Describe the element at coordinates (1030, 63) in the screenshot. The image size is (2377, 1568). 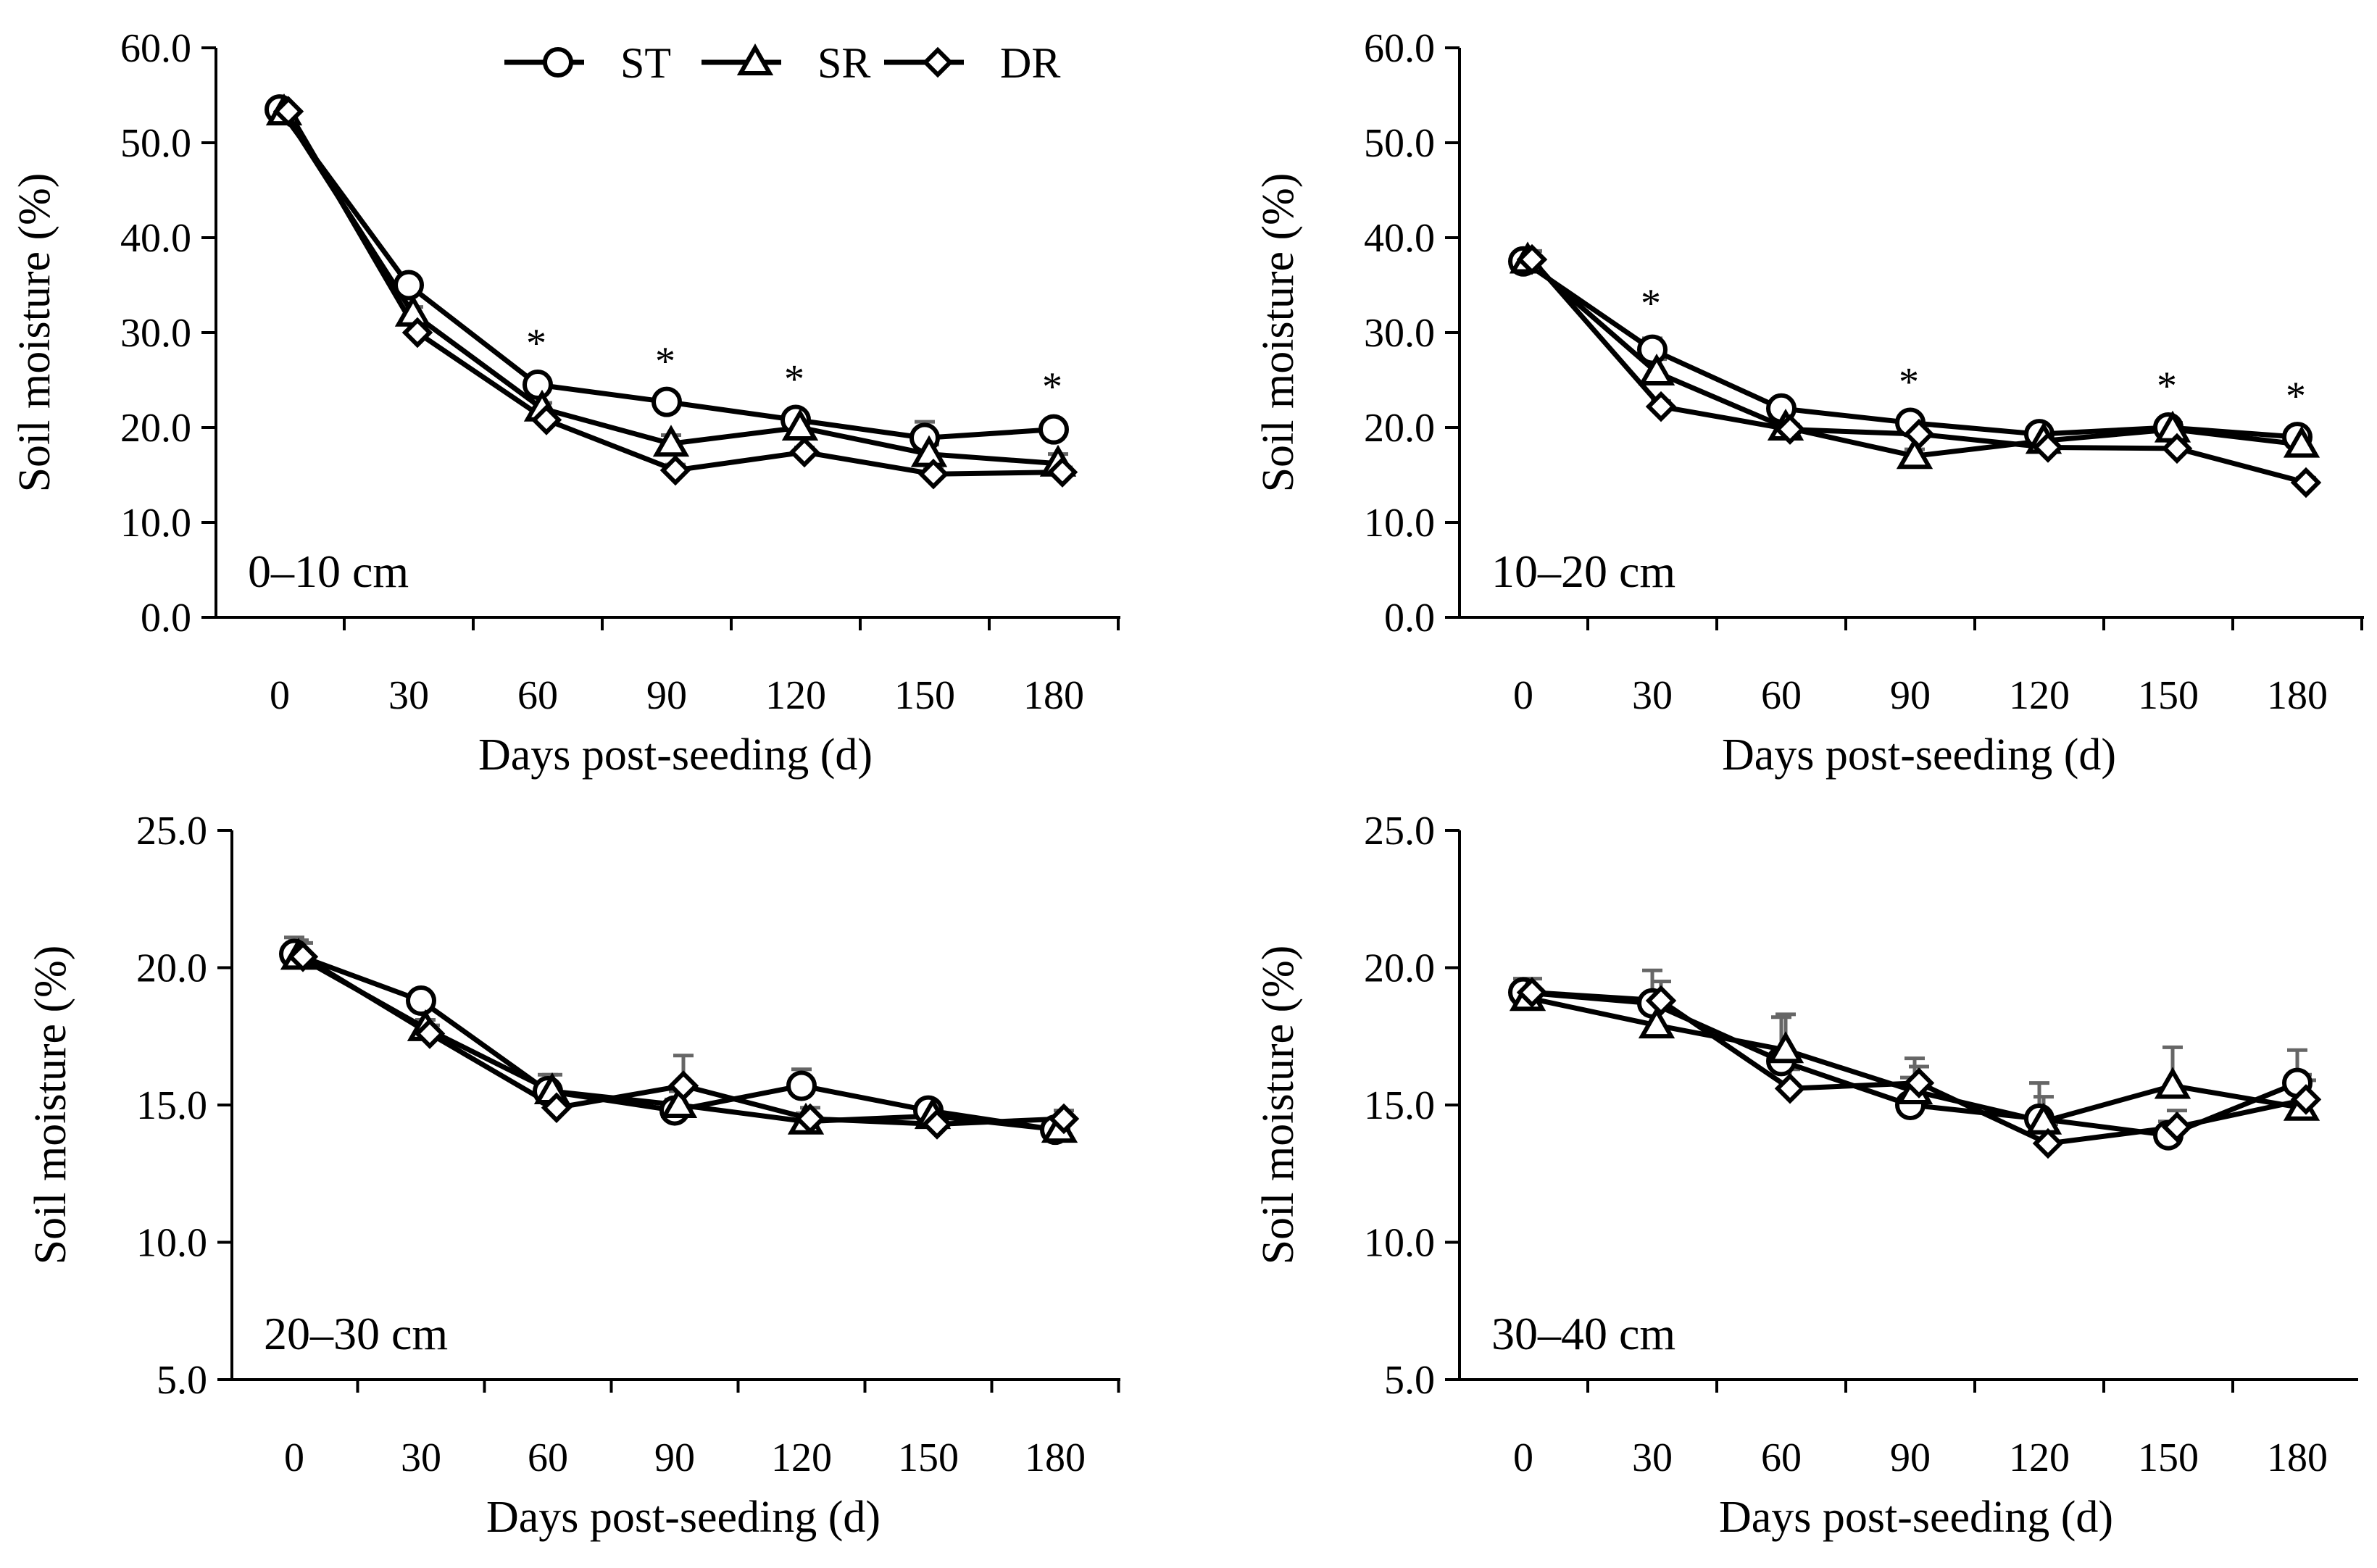
I see `legend-label-dr: DR` at that location.